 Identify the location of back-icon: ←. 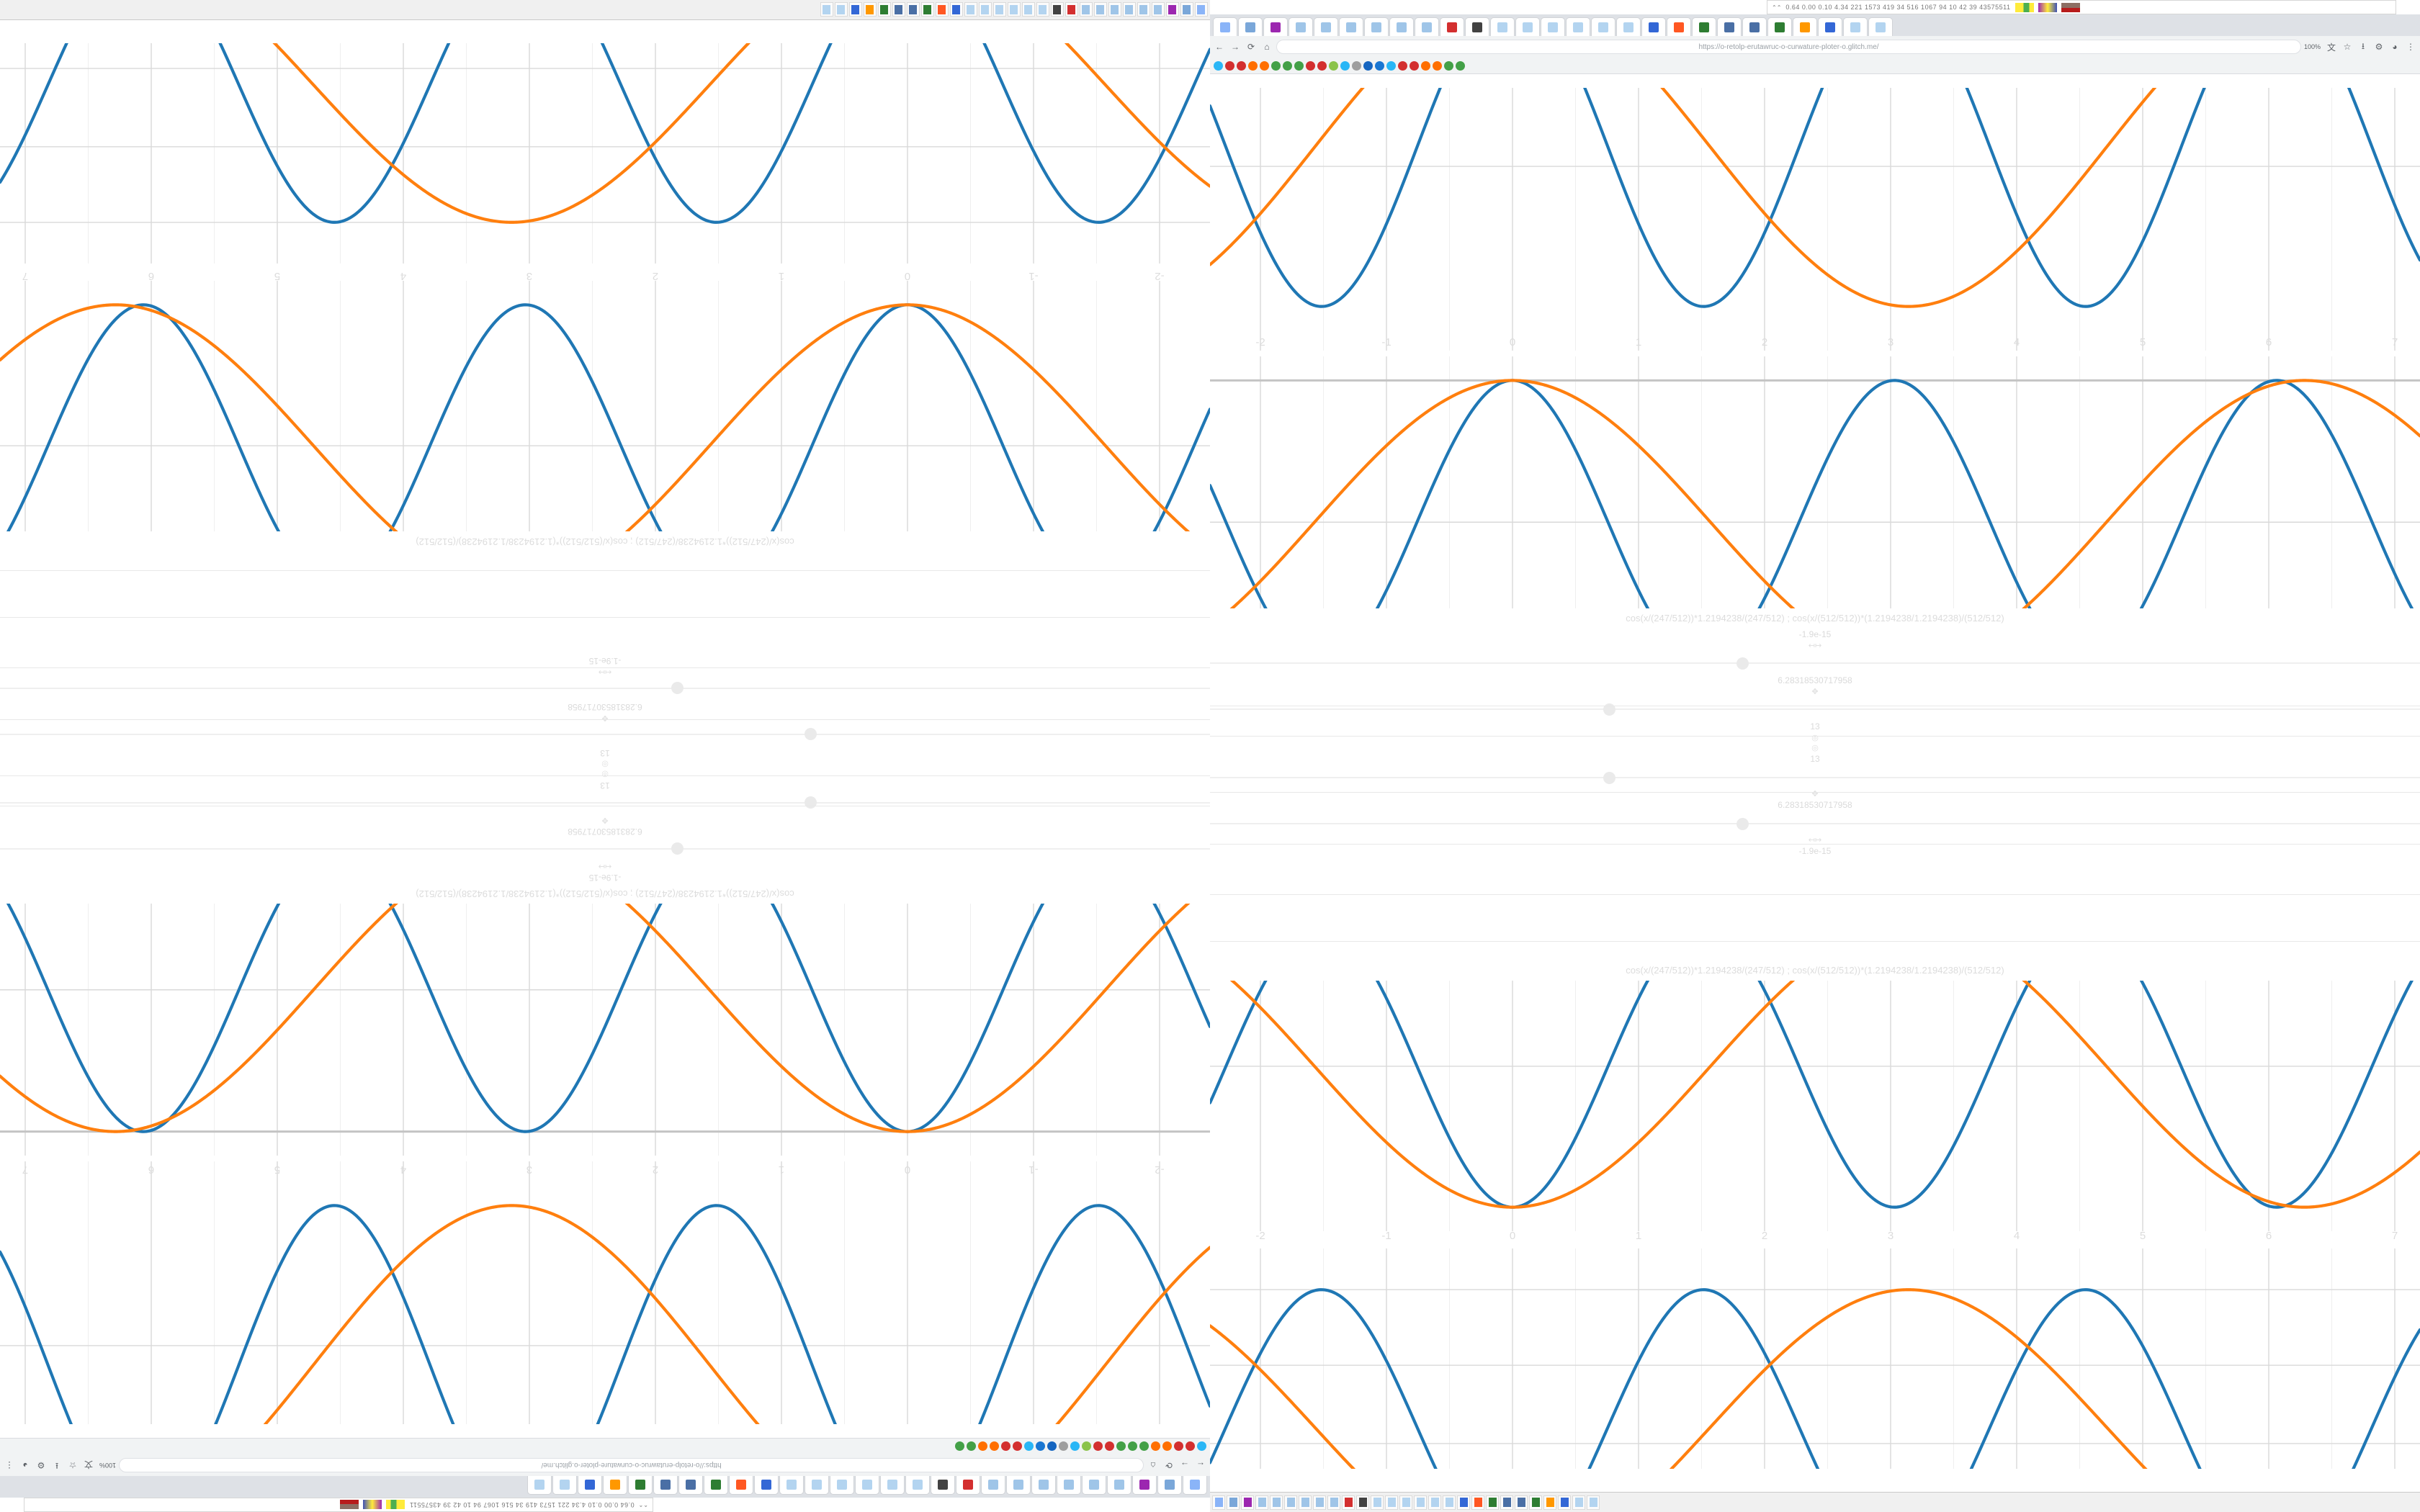
(1200, 1465).